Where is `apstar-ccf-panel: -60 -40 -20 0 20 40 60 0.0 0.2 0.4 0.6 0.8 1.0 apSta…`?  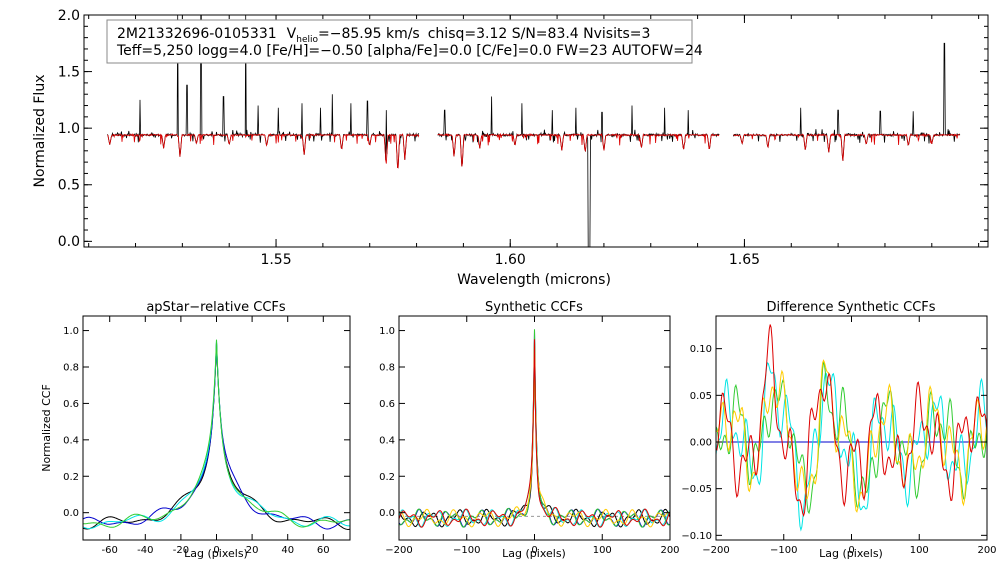
apstar-ccf-panel: -60 -40 -20 0 20 40 60 0.0 0.2 0.4 0.6 0.8 1.0 apSta… is located at coordinates (195, 430).